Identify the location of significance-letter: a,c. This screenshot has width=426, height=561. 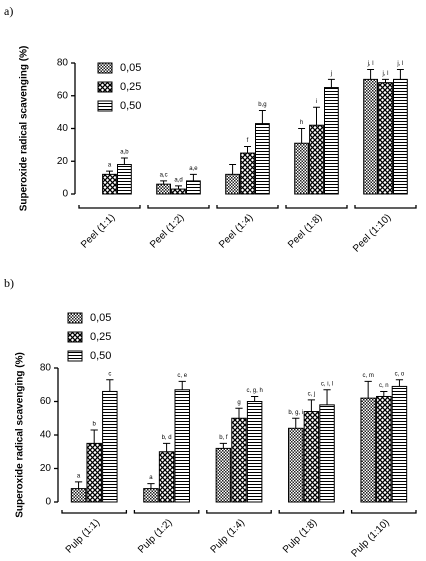
(164, 175).